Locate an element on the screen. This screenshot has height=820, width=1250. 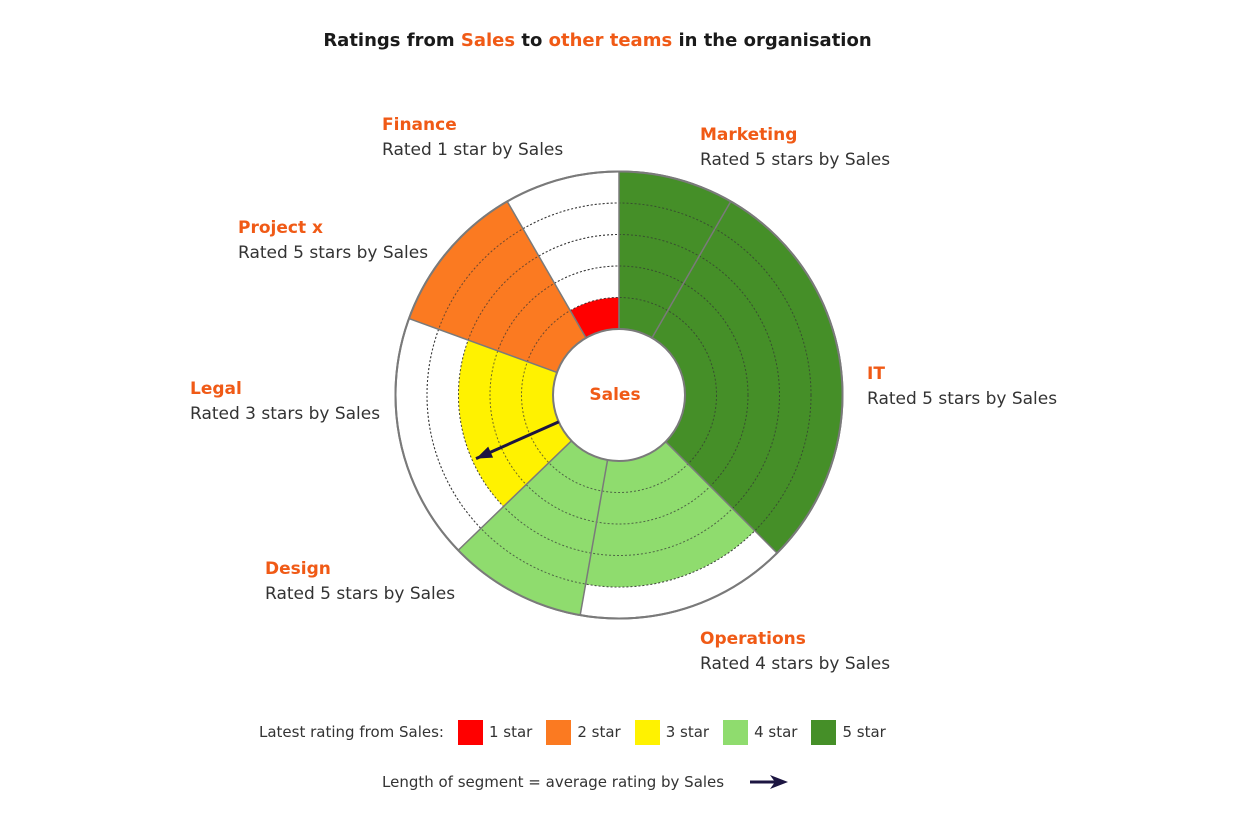
title-highlight-sales: Sales is located at coordinates (488, 40).